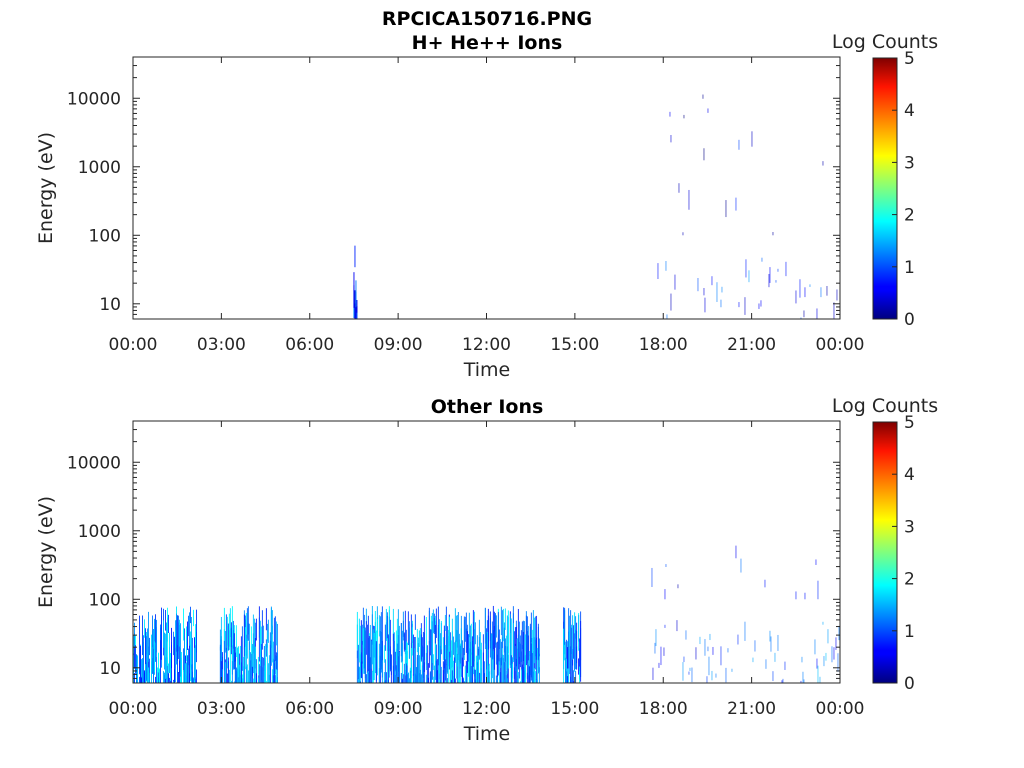  I want to click on panel-1-colorbar, so click(885, 188).